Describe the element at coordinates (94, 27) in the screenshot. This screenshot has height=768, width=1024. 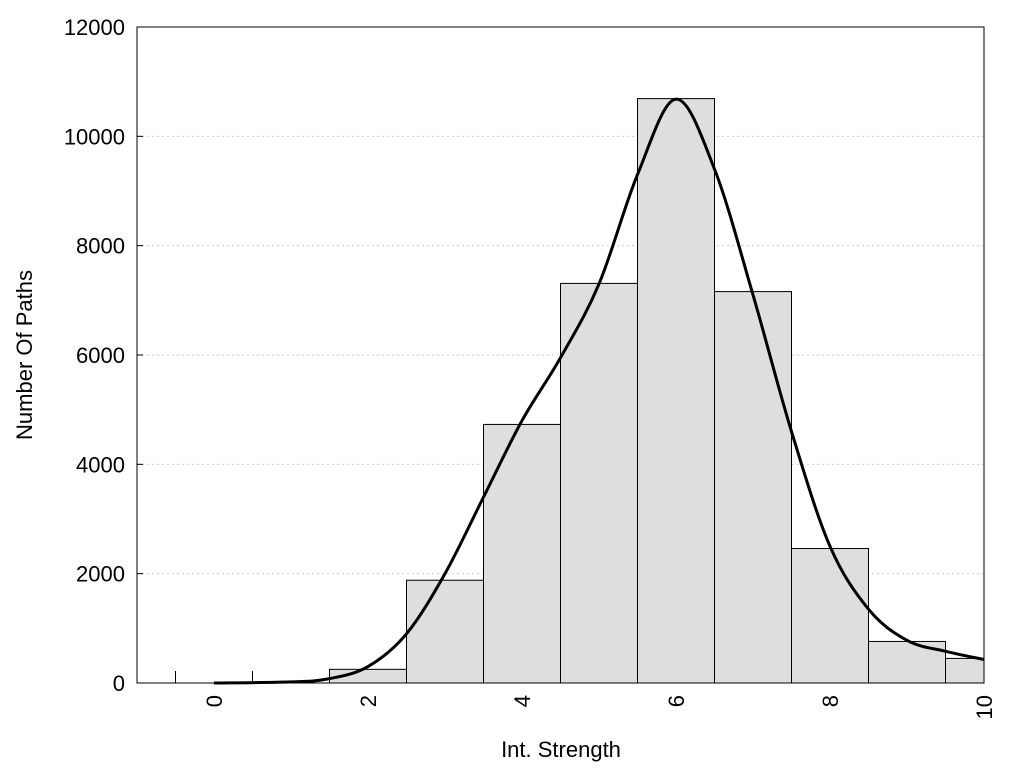
I see `y-tick-label-12000: 12000` at that location.